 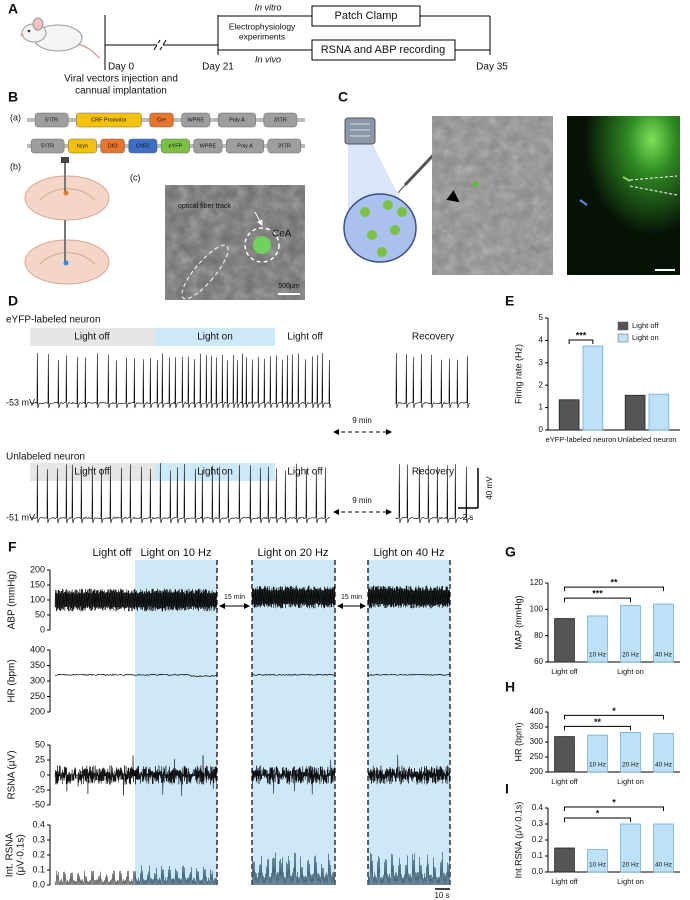 I want to click on significance-label: ***, so click(x=597, y=593).